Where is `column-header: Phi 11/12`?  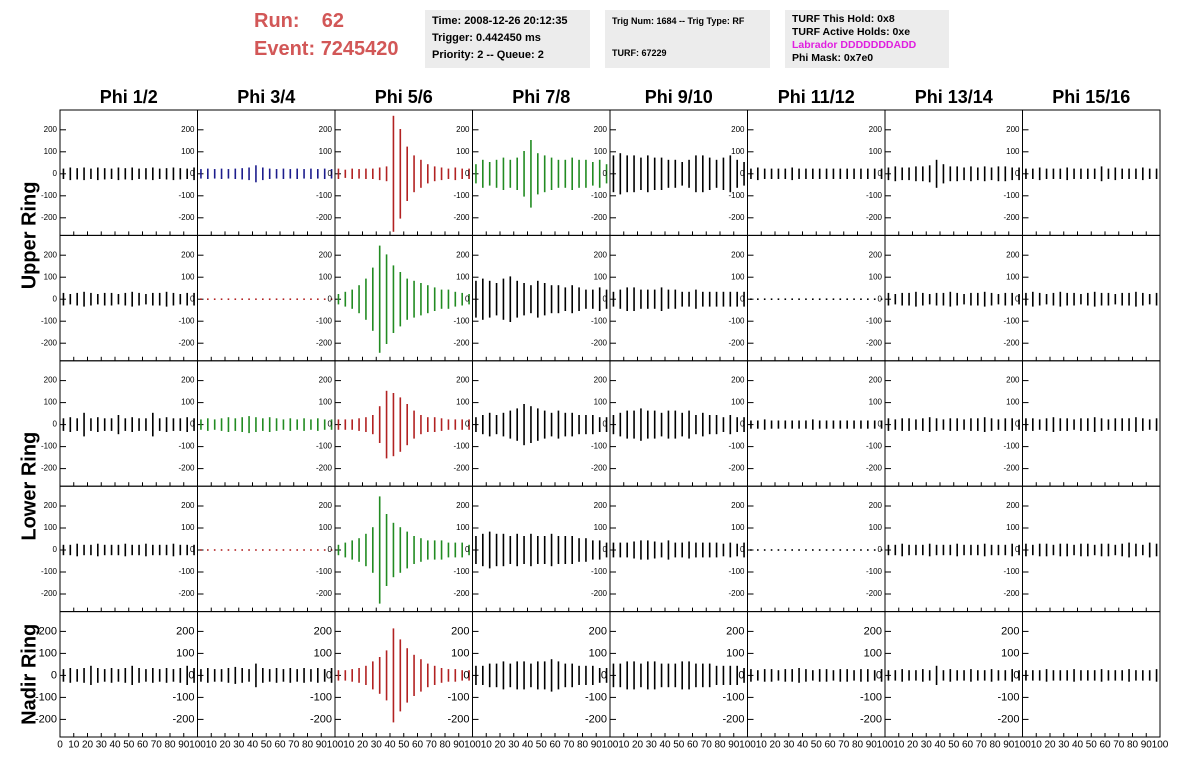 column-header: Phi 11/12 is located at coordinates (816, 97).